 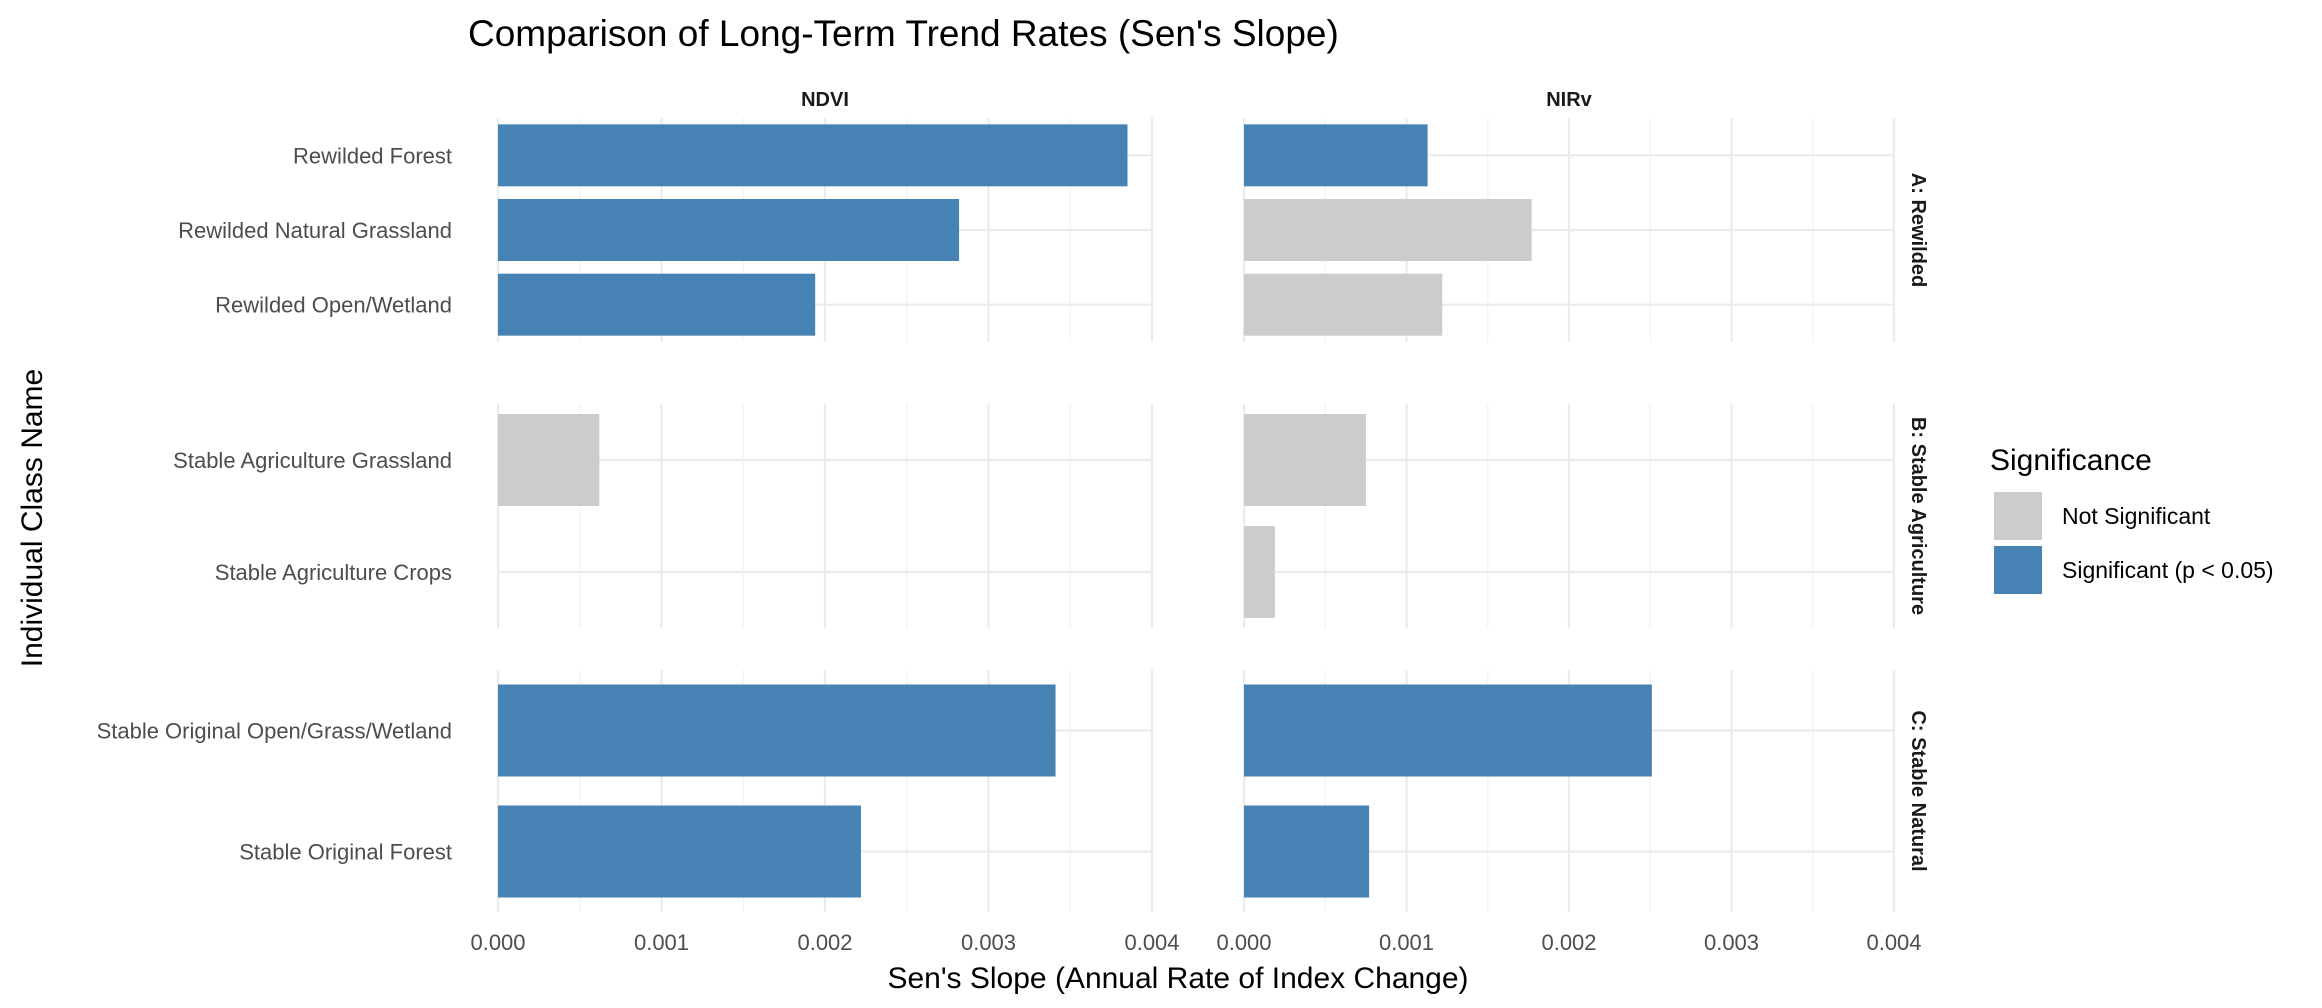 I want to click on legend-label-significant-p-0-05: Significant (p < 0.05), so click(x=2168, y=570).